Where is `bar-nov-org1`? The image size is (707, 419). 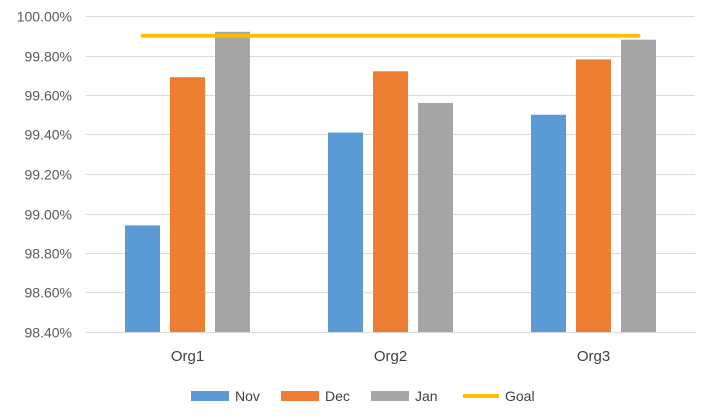 bar-nov-org1 is located at coordinates (142, 278).